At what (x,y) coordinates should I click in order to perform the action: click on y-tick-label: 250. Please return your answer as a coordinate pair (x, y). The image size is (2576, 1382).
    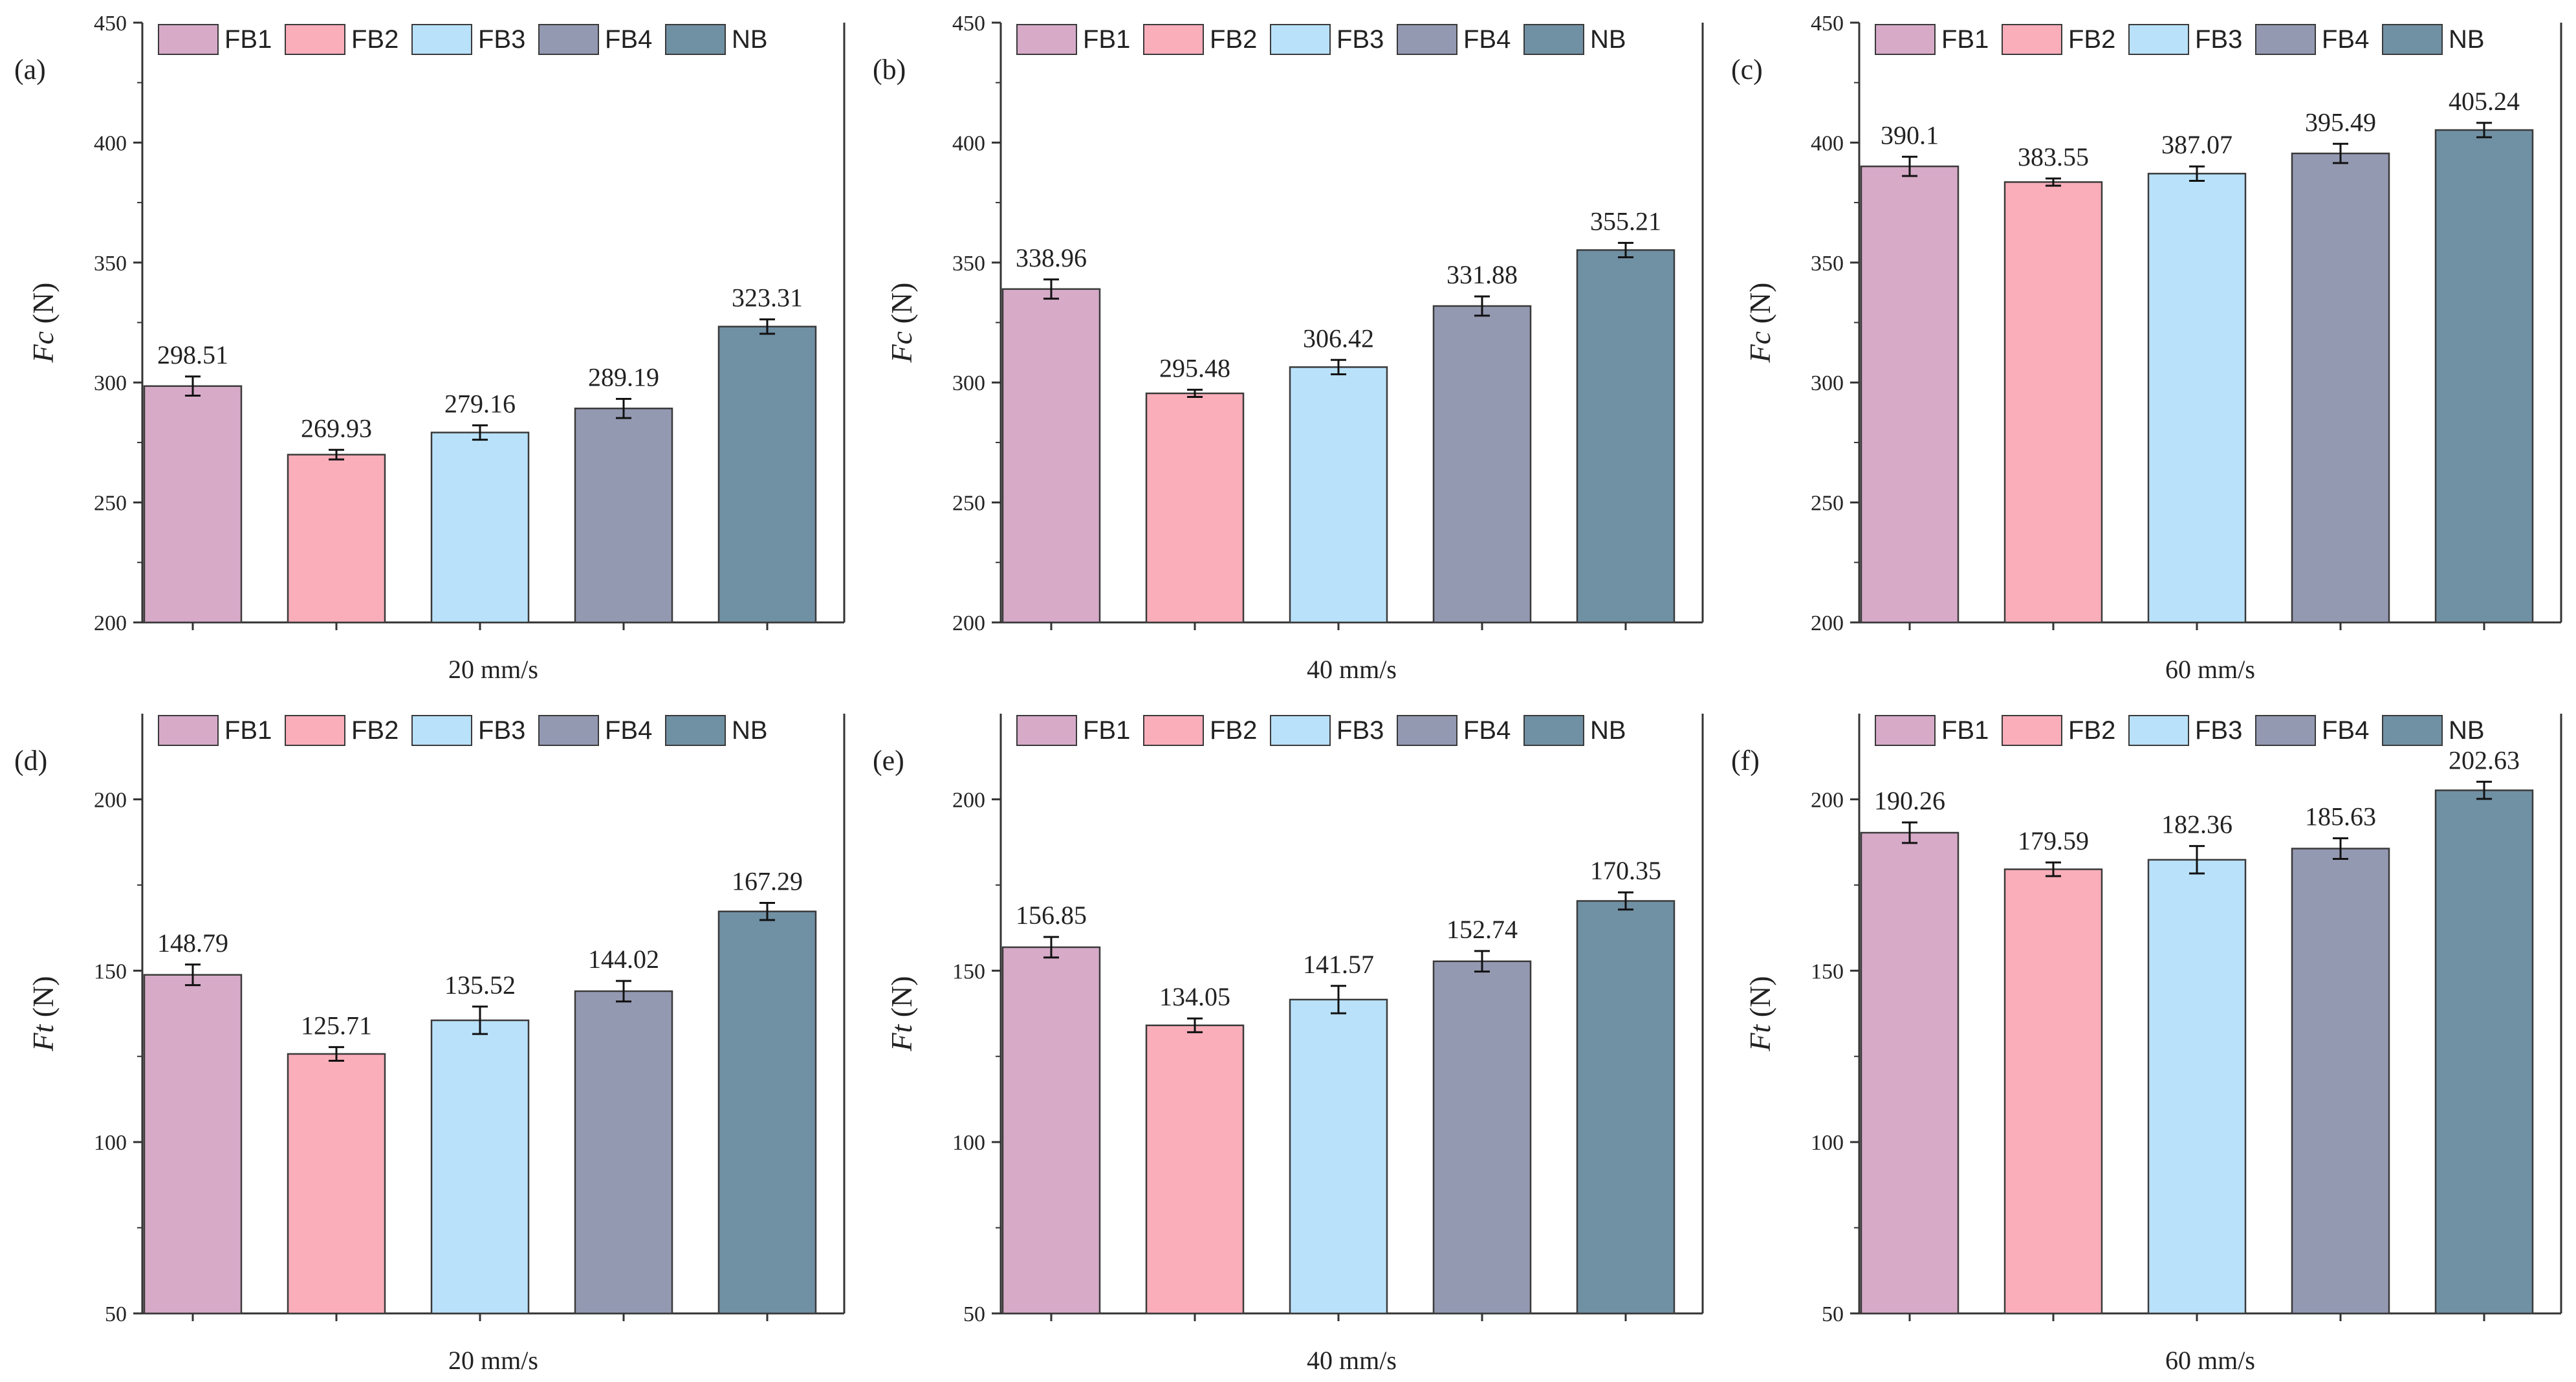
    Looking at the image, I should click on (1827, 504).